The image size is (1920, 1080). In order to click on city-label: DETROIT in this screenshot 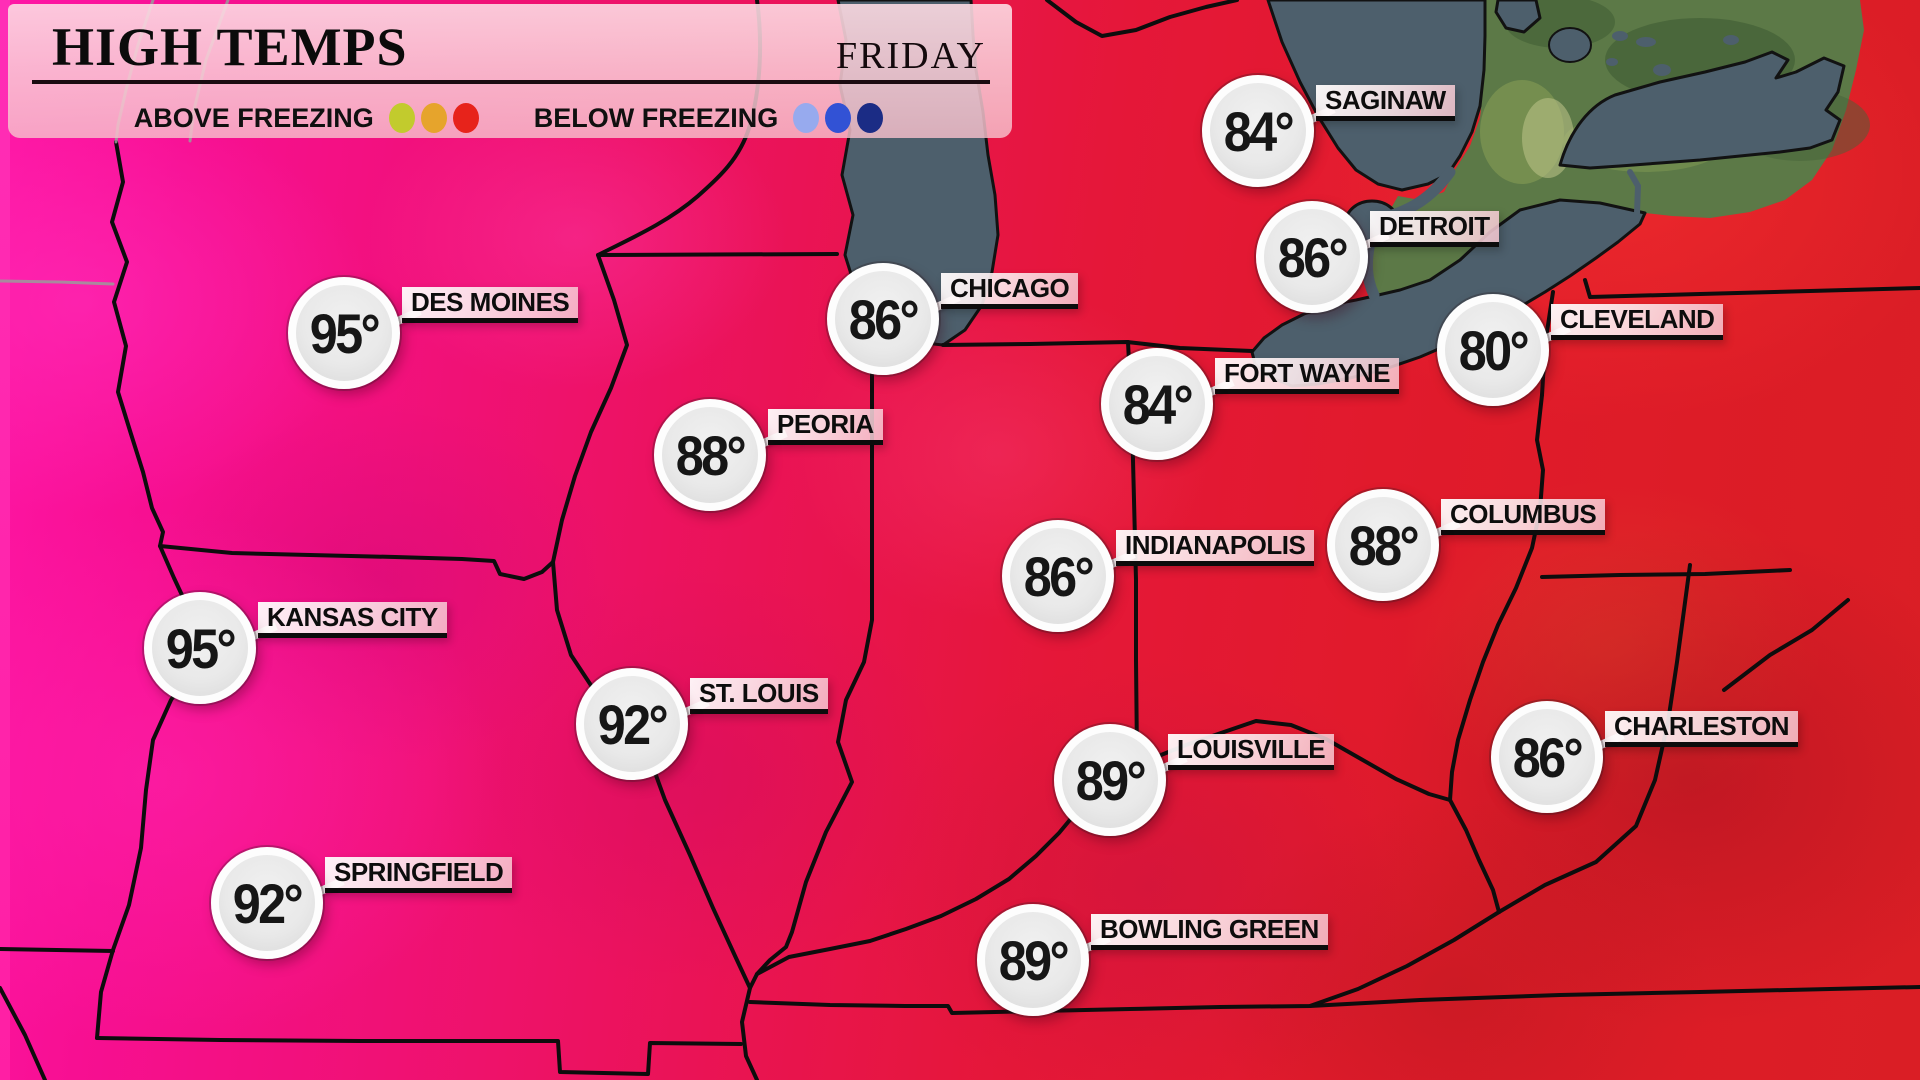, I will do `click(1434, 229)`.